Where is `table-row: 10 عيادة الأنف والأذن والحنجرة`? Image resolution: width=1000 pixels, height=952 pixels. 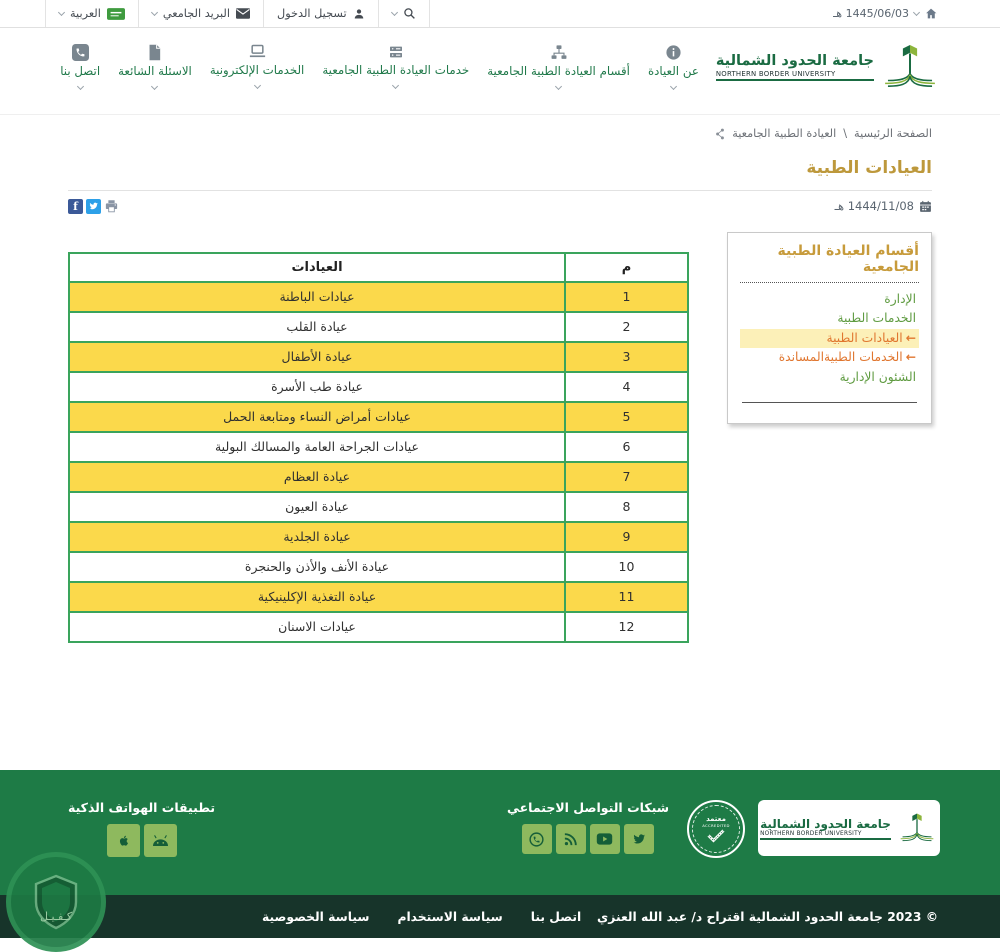
table-row: 10 عيادة الأنف والأذن والحنجرة is located at coordinates (378, 566).